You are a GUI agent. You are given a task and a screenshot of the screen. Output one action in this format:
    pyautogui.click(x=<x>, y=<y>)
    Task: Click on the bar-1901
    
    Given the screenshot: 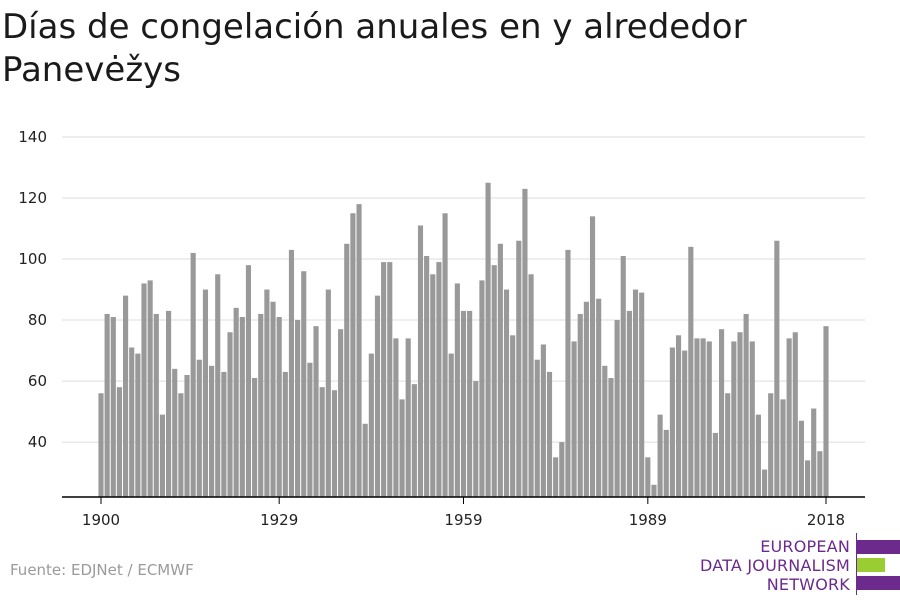 What is the action you would take?
    pyautogui.click(x=107, y=405)
    